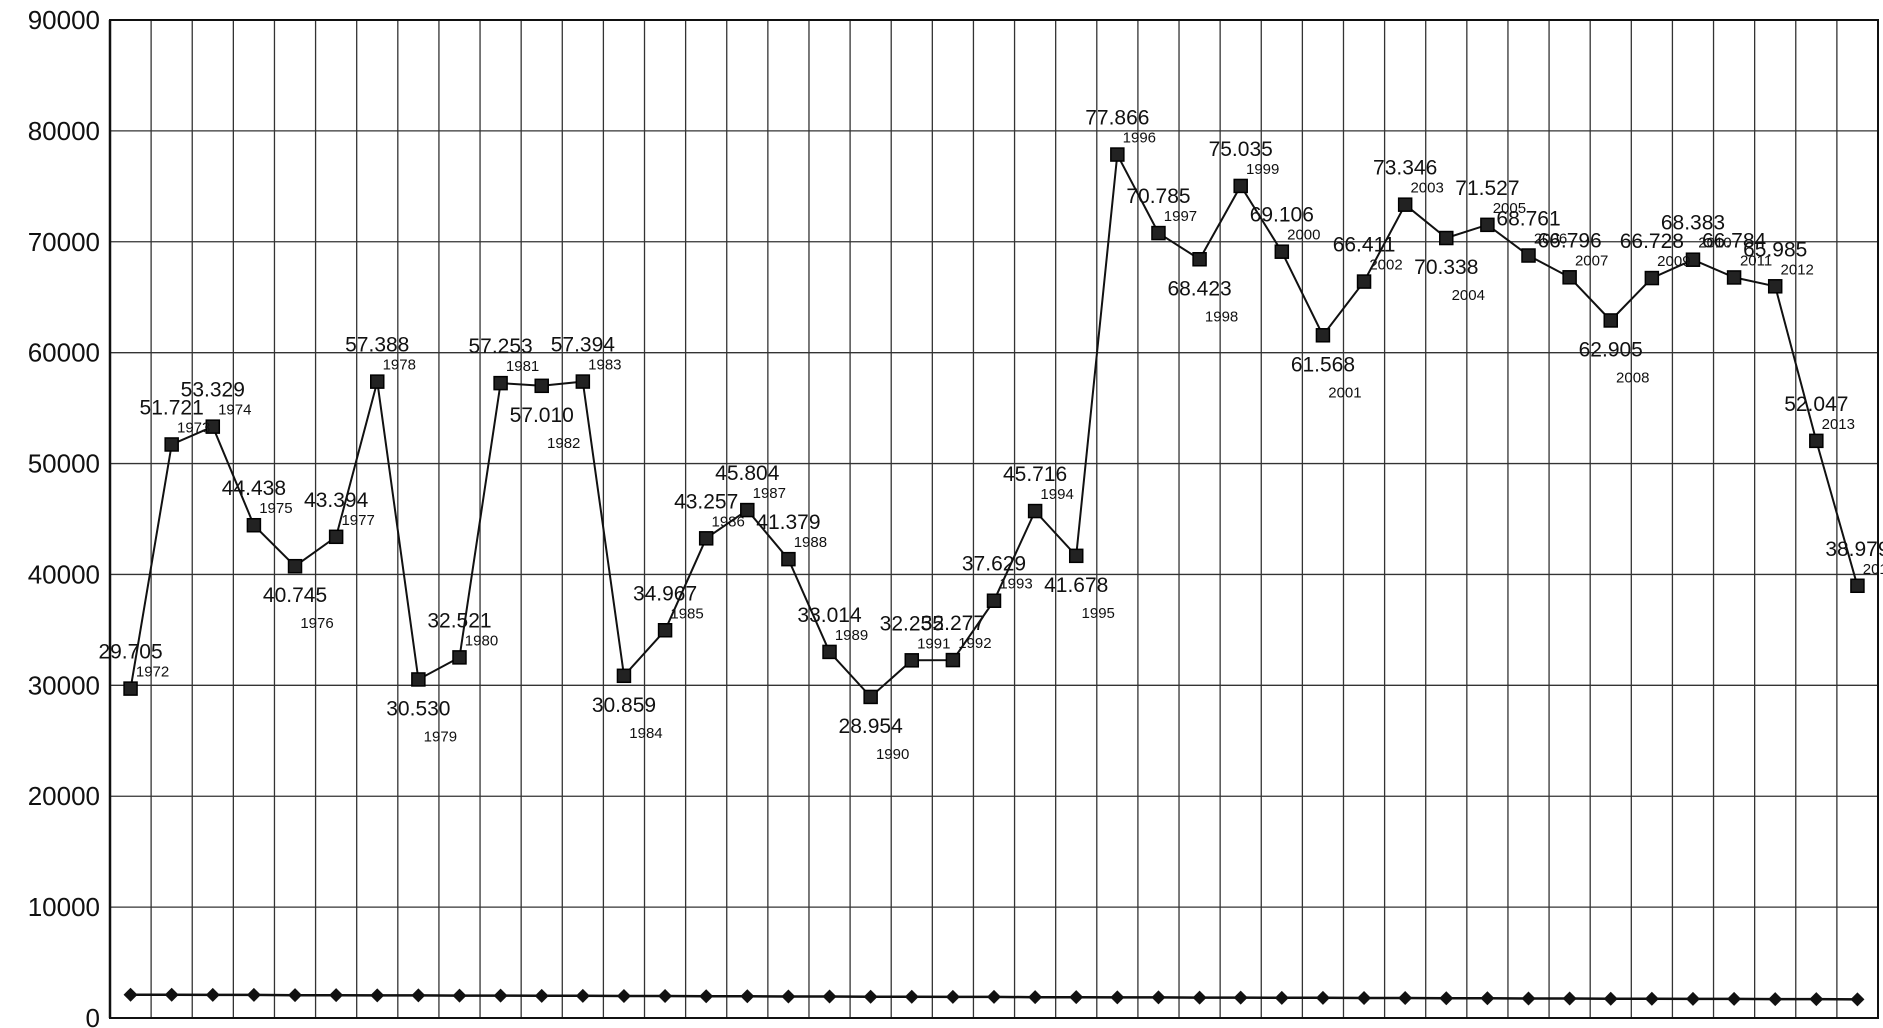  I want to click on data-value-label: 29.705, so click(130, 652).